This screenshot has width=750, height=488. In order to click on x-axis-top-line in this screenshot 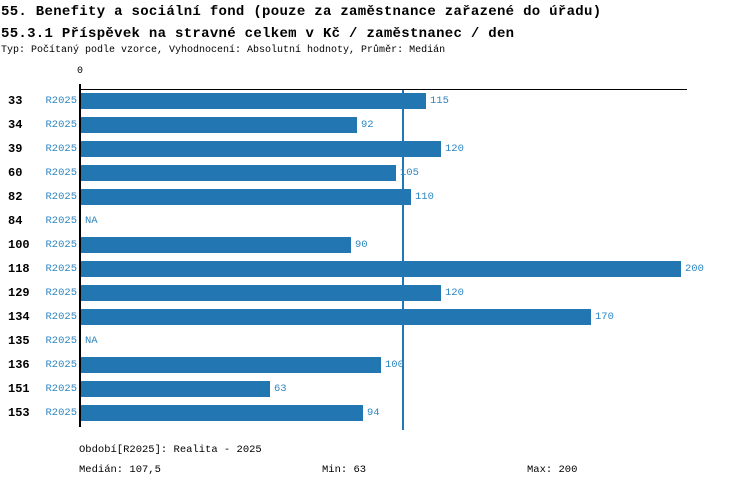, I will do `click(383, 89)`.